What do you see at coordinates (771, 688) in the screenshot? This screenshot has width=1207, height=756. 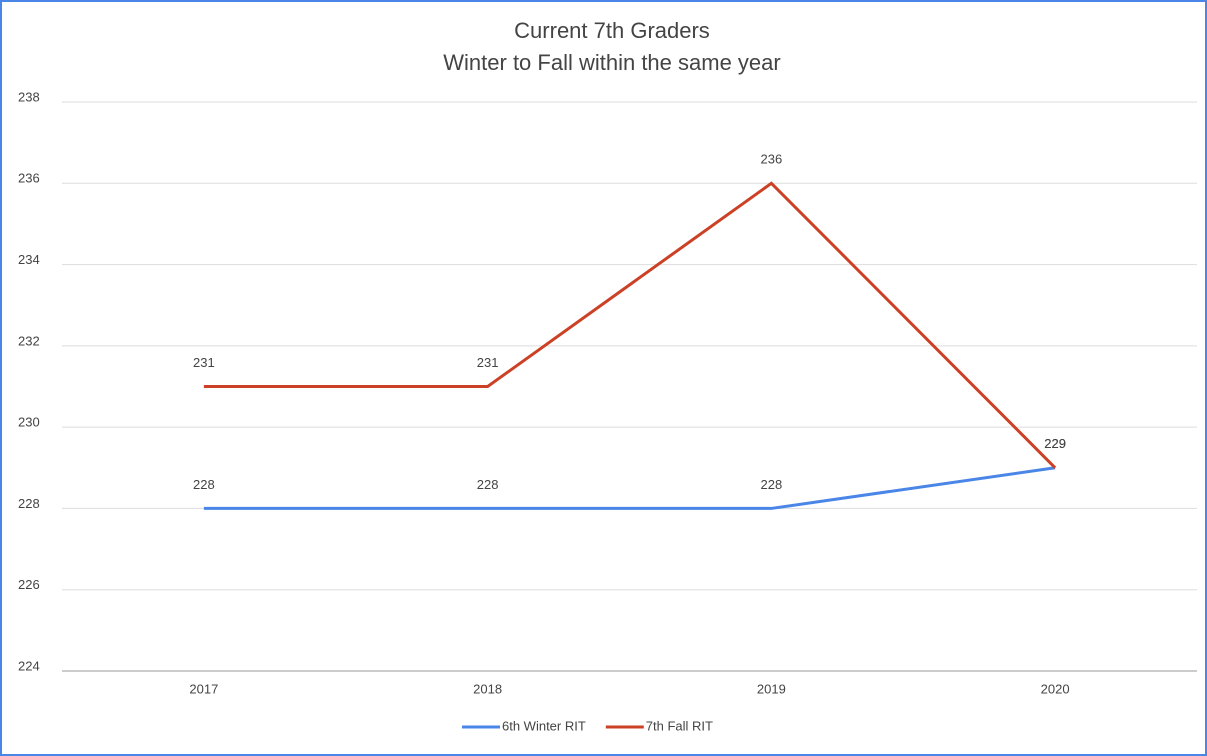 I see `x-tick-label: 2019` at bounding box center [771, 688].